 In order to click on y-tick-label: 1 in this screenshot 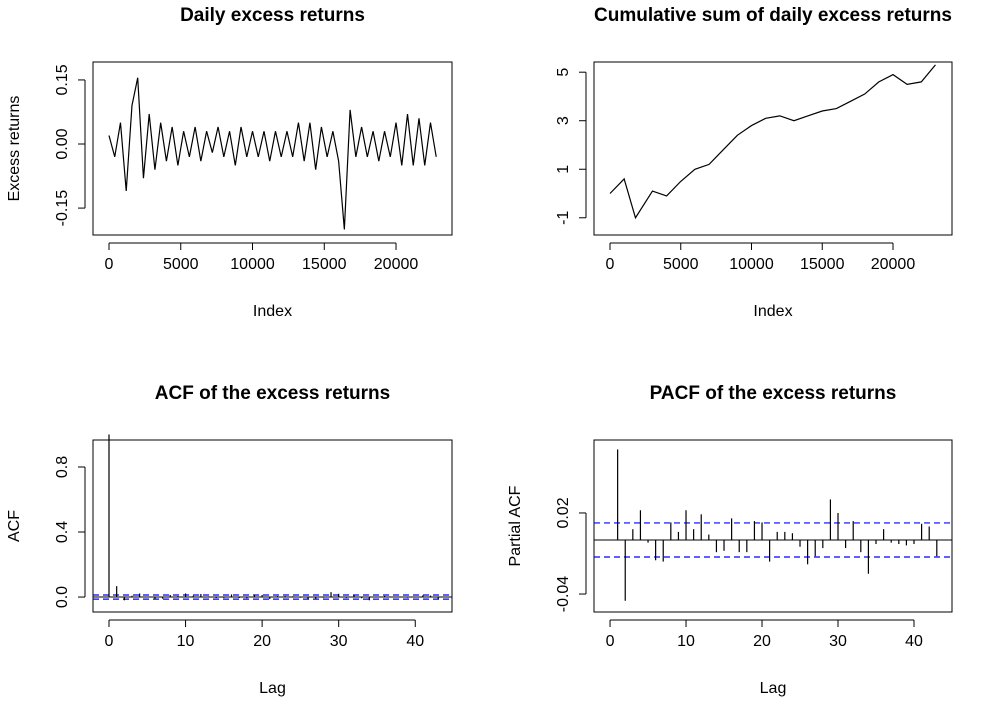, I will do `click(563, 169)`.